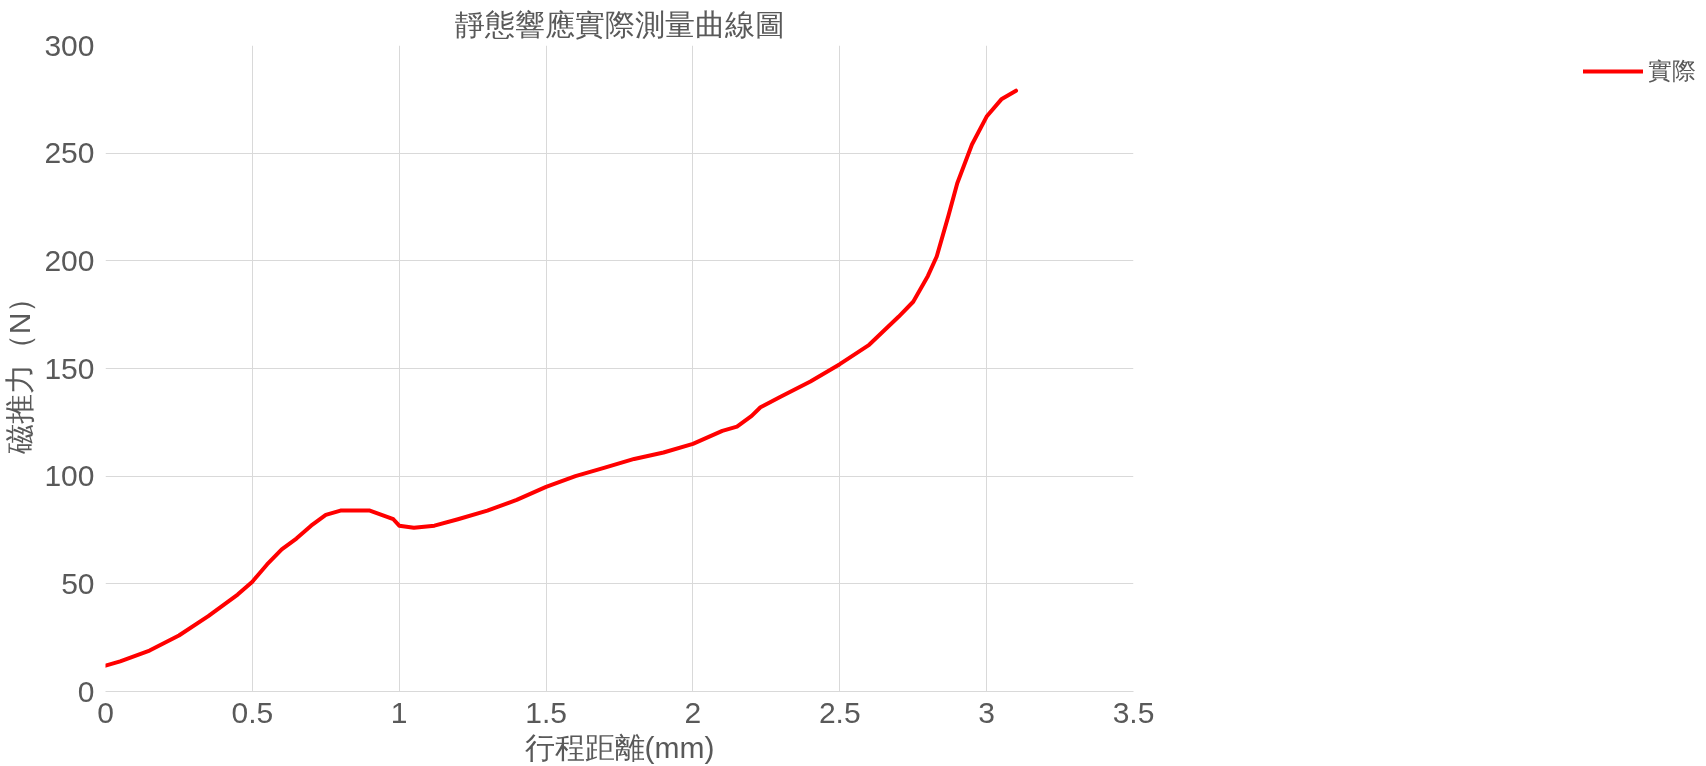  I want to click on x-tick-label: 1, so click(399, 712).